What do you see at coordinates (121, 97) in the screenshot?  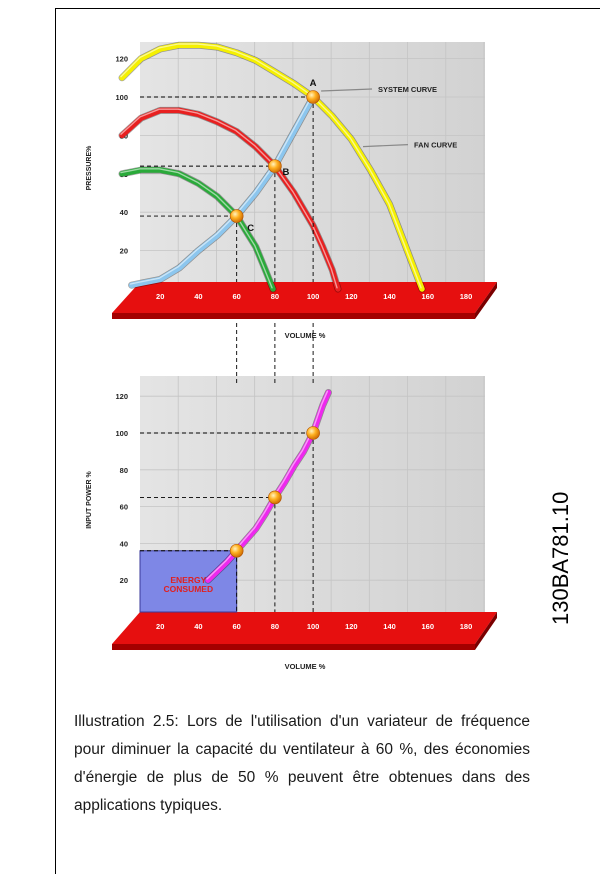 I see `pressure-chart-ytick-100: 100` at bounding box center [121, 97].